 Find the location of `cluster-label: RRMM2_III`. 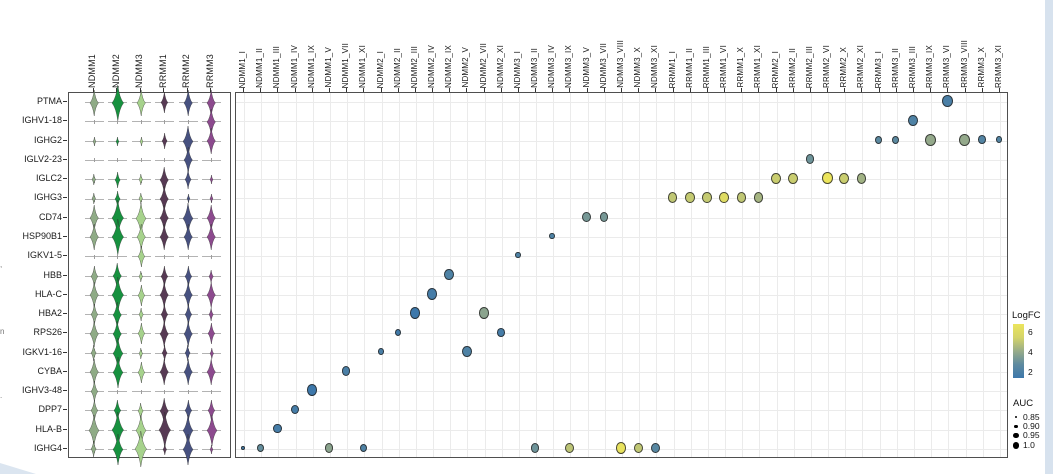

cluster-label: RRMM2_III is located at coordinates (809, 66).